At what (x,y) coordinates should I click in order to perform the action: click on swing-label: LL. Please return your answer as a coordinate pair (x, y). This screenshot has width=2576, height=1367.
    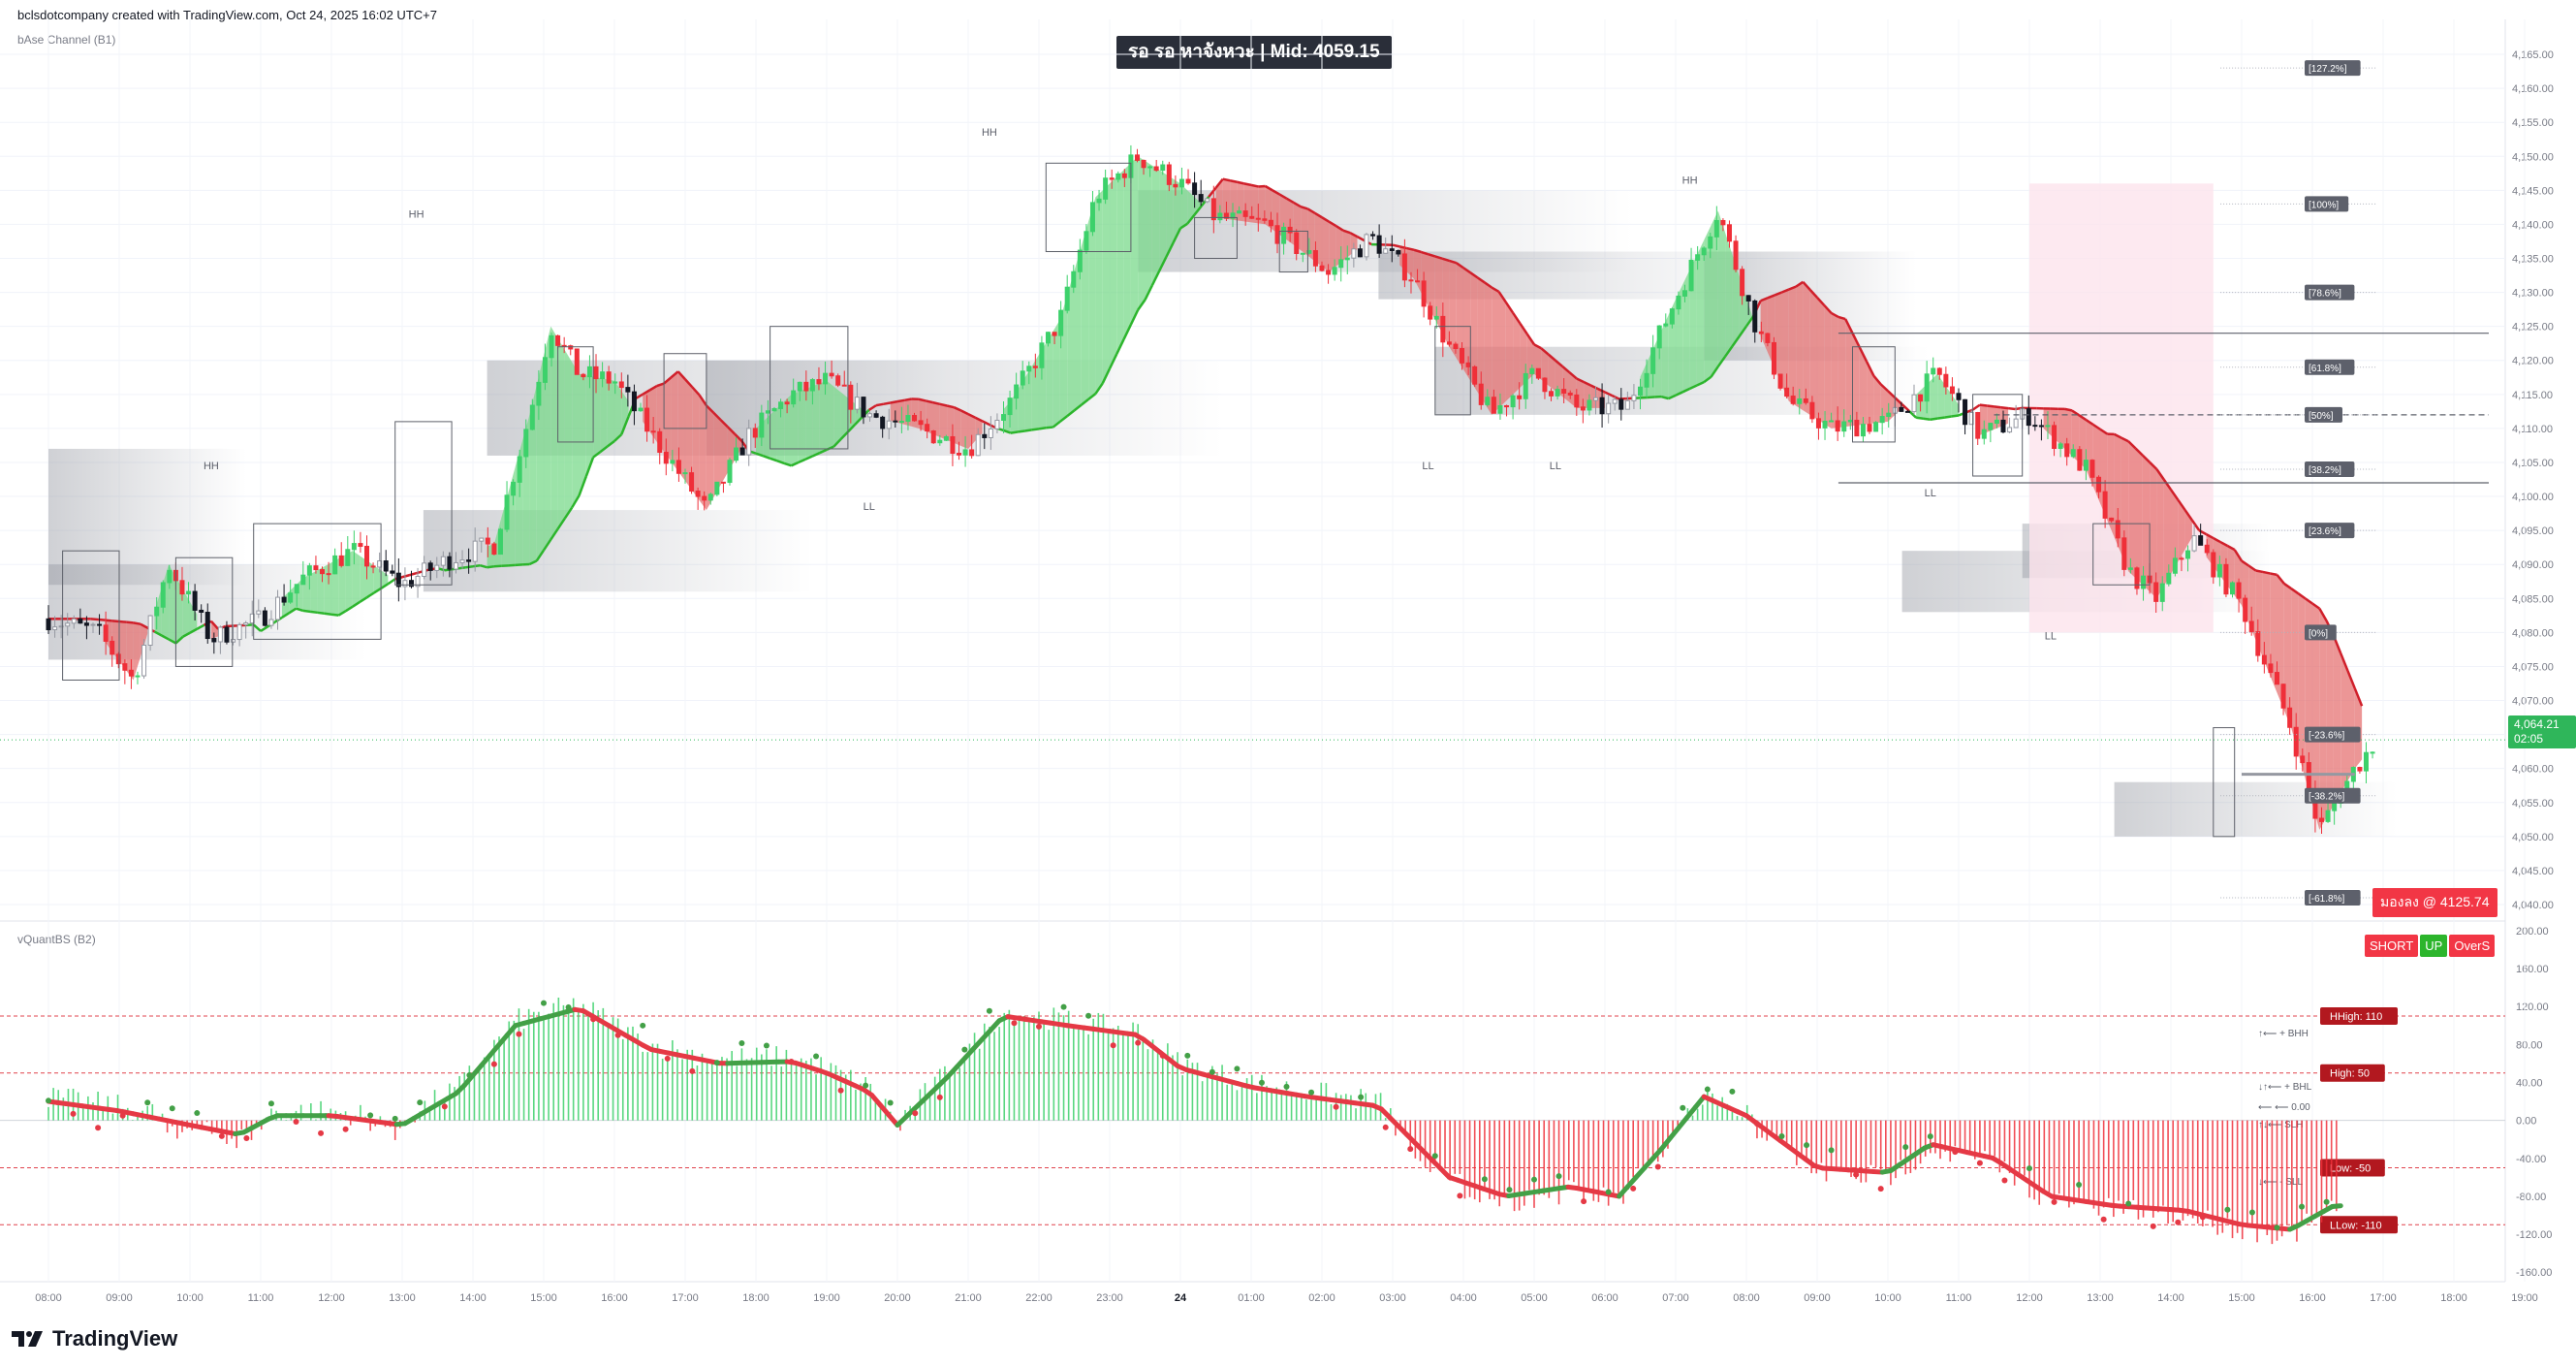
    Looking at the image, I should click on (869, 507).